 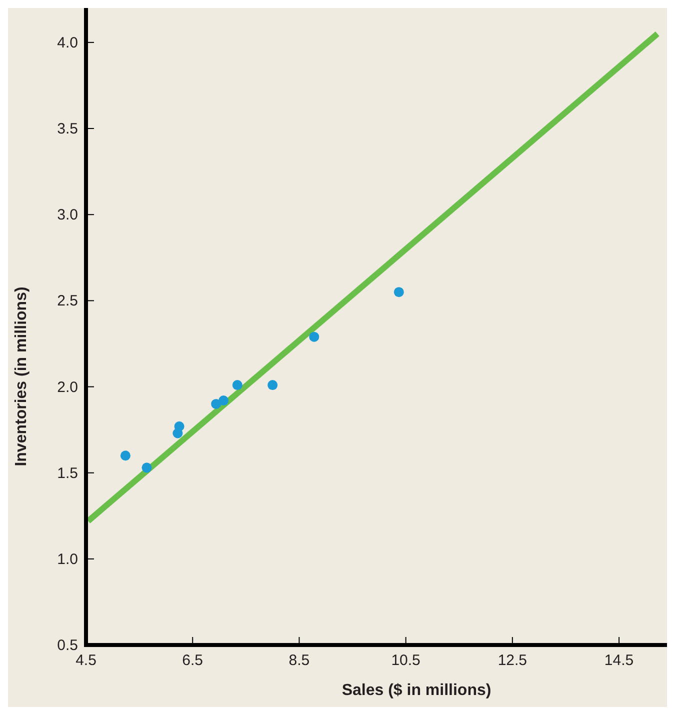 I want to click on x-tick-label: 8.5, so click(x=299, y=660).